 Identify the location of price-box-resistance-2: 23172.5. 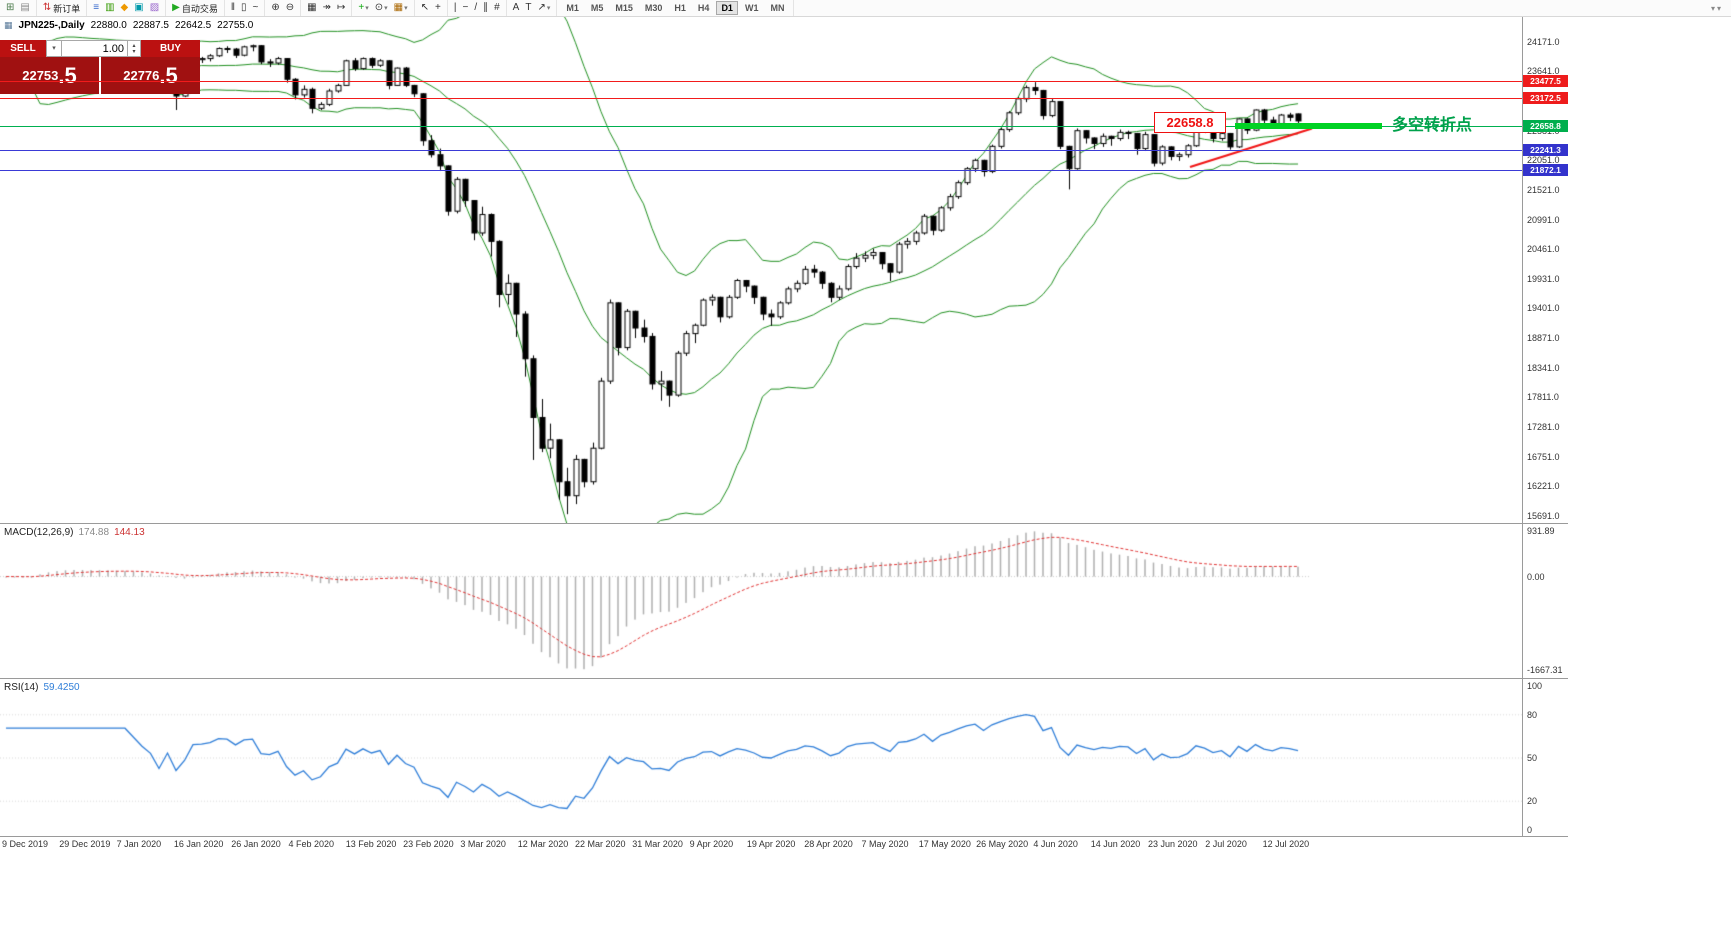
(1545, 97).